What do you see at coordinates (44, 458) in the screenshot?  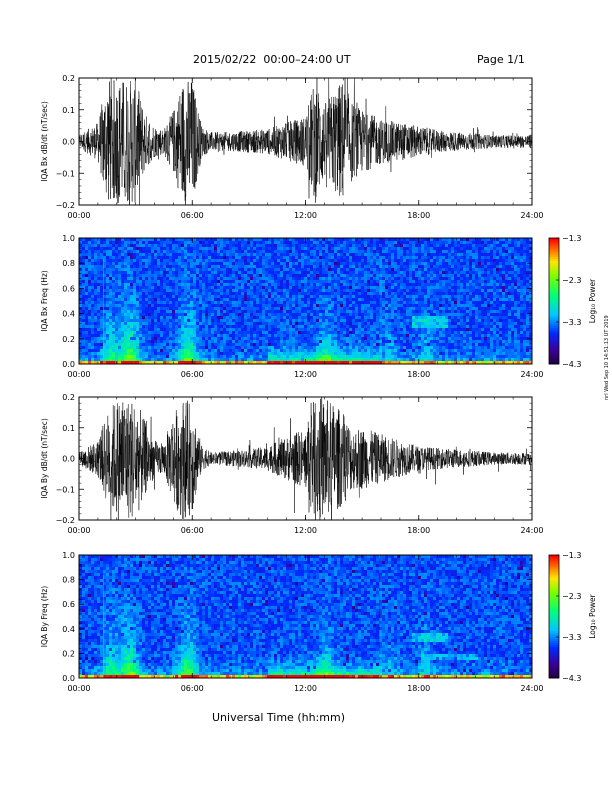 I see `y-axis-label: IQA By dB/dt (nT/sec)` at bounding box center [44, 458].